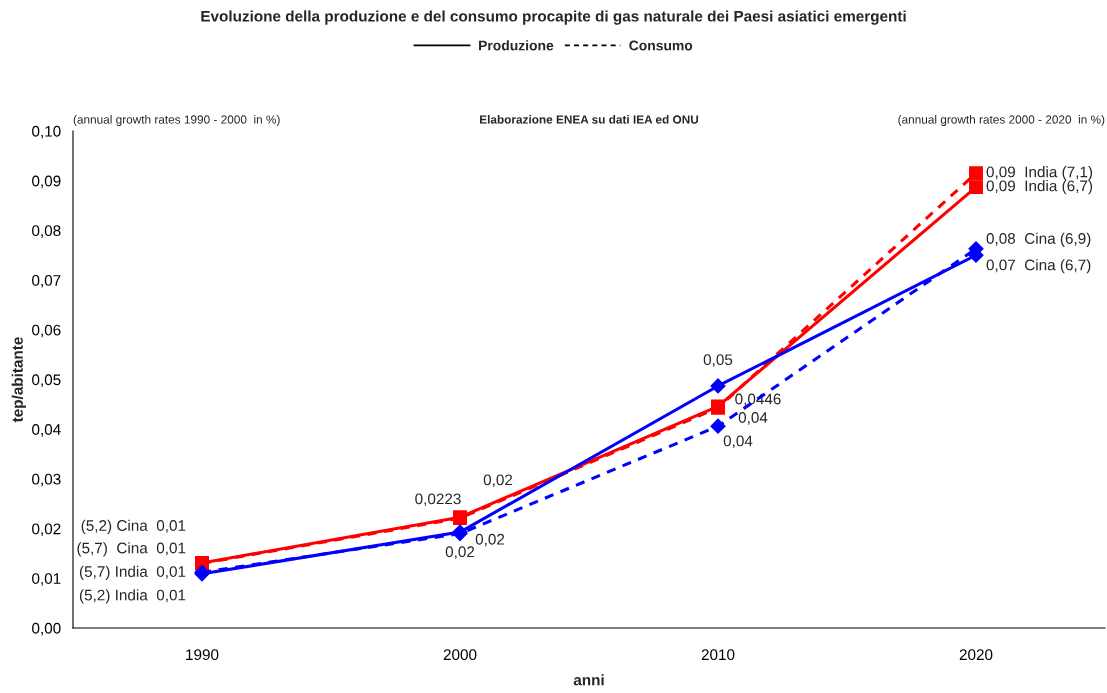 This screenshot has width=1107, height=693. I want to click on text: Consumo, so click(661, 45).